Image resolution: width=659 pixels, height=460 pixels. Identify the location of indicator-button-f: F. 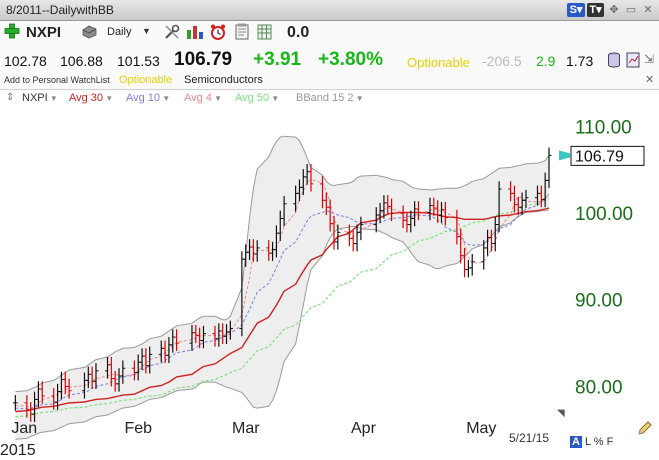
(610, 442).